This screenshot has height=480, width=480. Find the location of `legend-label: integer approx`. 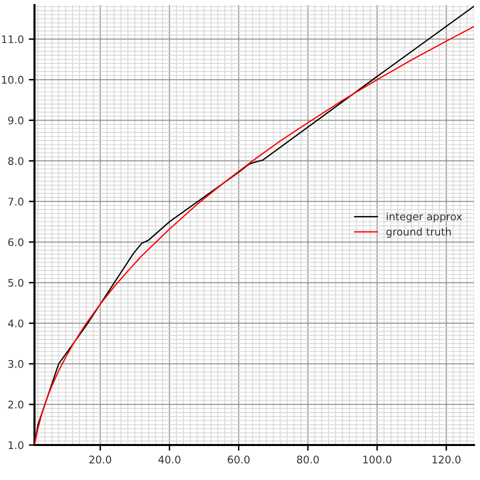

legend-label: integer approx is located at coordinates (424, 217).